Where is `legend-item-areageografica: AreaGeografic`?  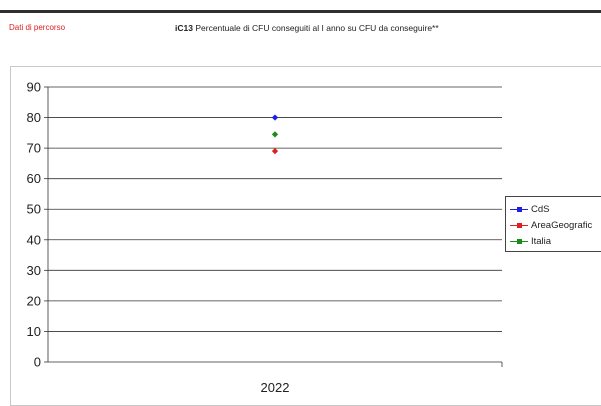 legend-item-areageografica: AreaGeografic is located at coordinates (551, 225).